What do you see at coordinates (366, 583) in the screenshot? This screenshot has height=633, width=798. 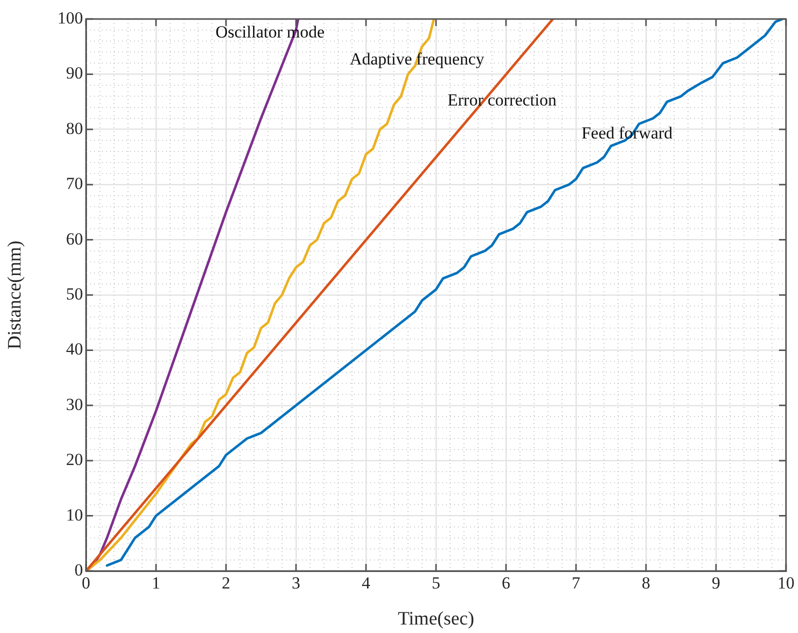 I see `x-tick-label: 4` at bounding box center [366, 583].